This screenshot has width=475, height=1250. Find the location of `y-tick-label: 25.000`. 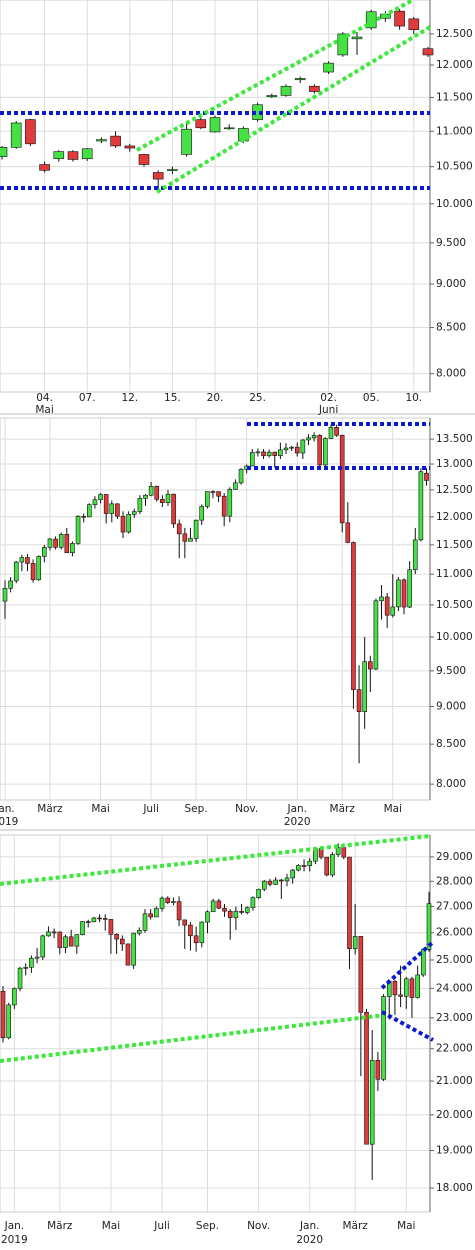

y-tick-label: 25.000 is located at coordinates (454, 960).